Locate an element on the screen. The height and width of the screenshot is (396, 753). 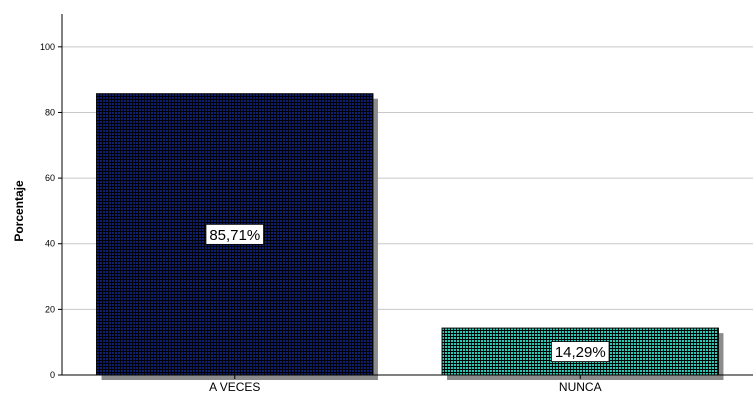
data-label: 14,29% is located at coordinates (580, 352).